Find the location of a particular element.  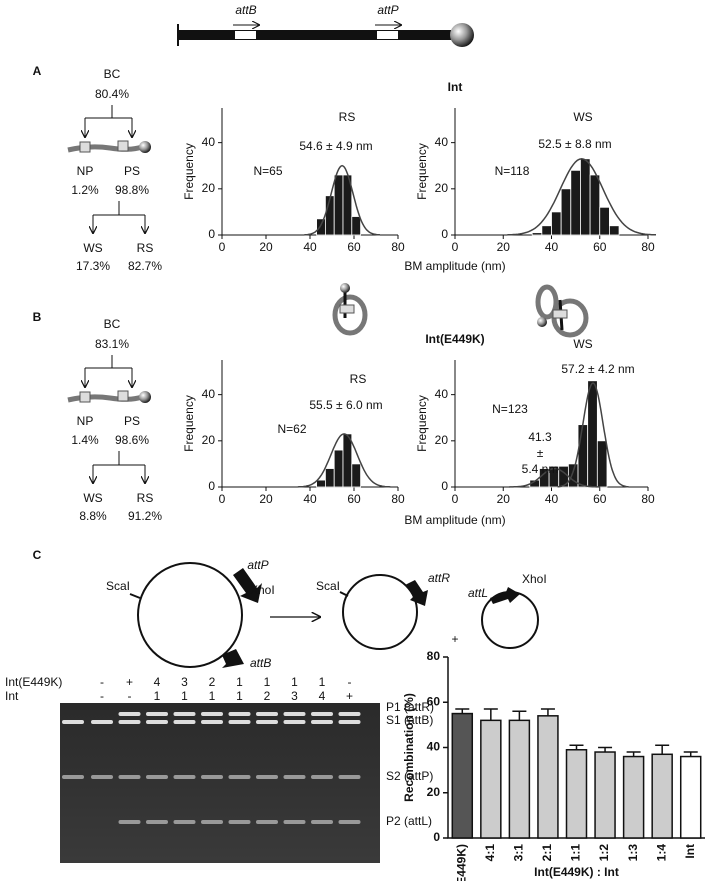

x-tick-label: 4:1 is located at coordinates (490, 853).